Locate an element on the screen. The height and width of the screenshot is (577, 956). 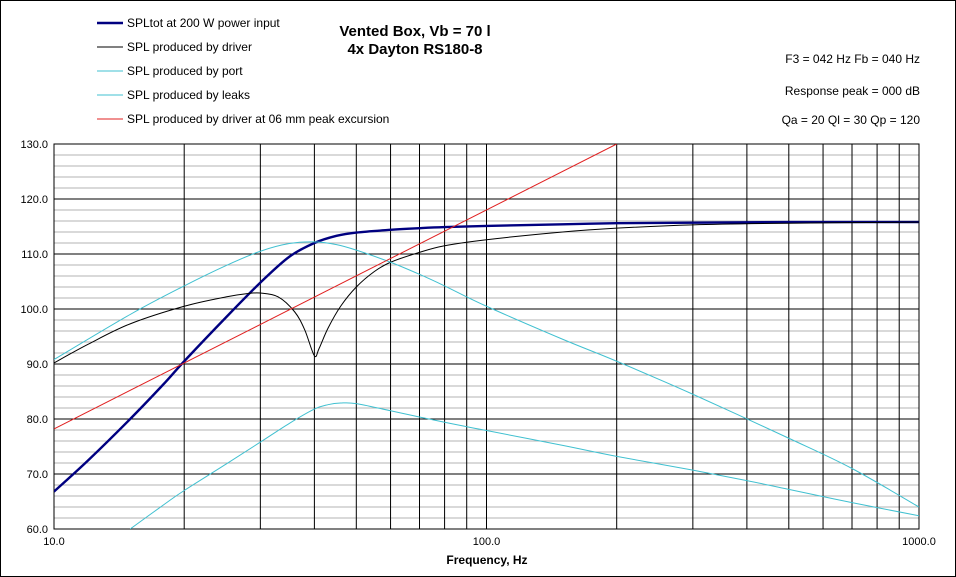
x-tick-label: 10.0 is located at coordinates (53, 542).